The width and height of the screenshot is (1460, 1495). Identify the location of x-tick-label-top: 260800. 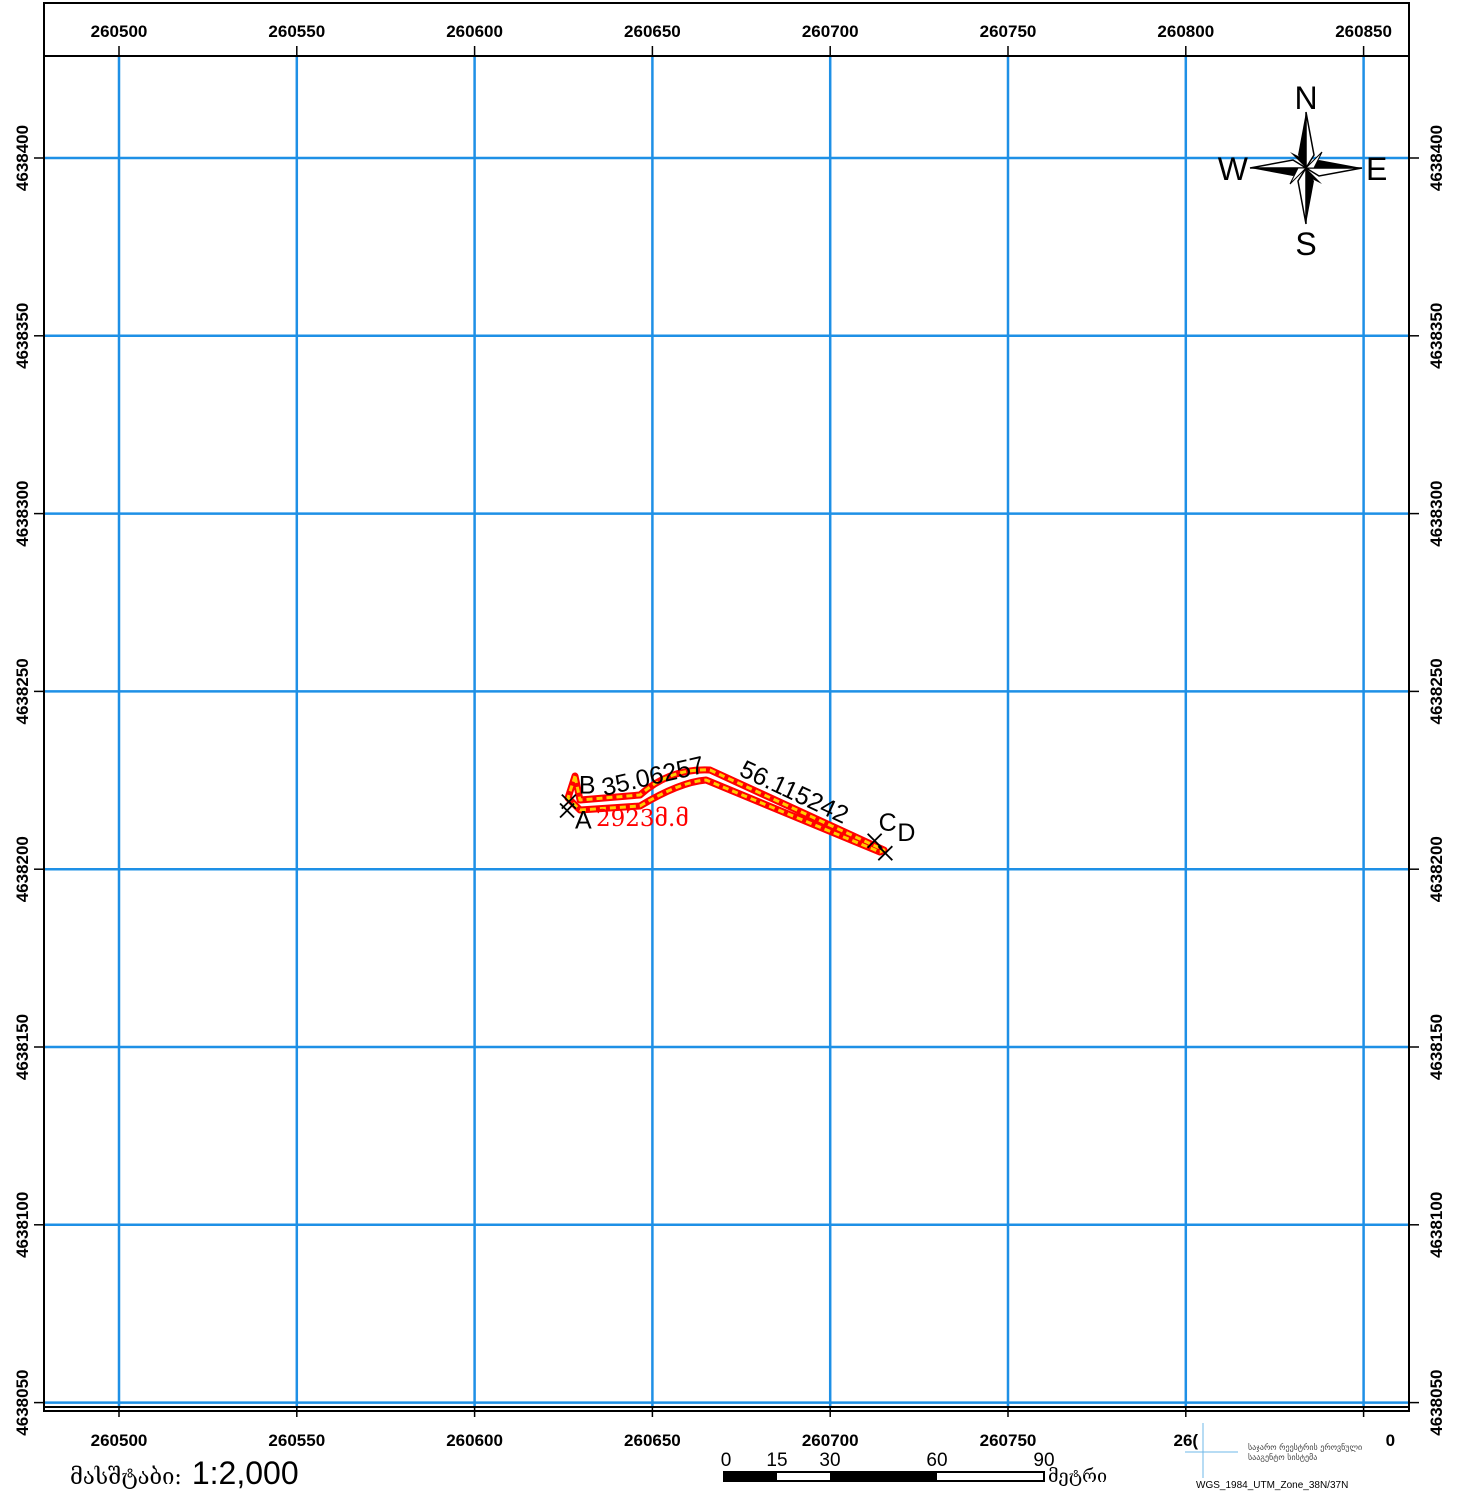
(1185, 31).